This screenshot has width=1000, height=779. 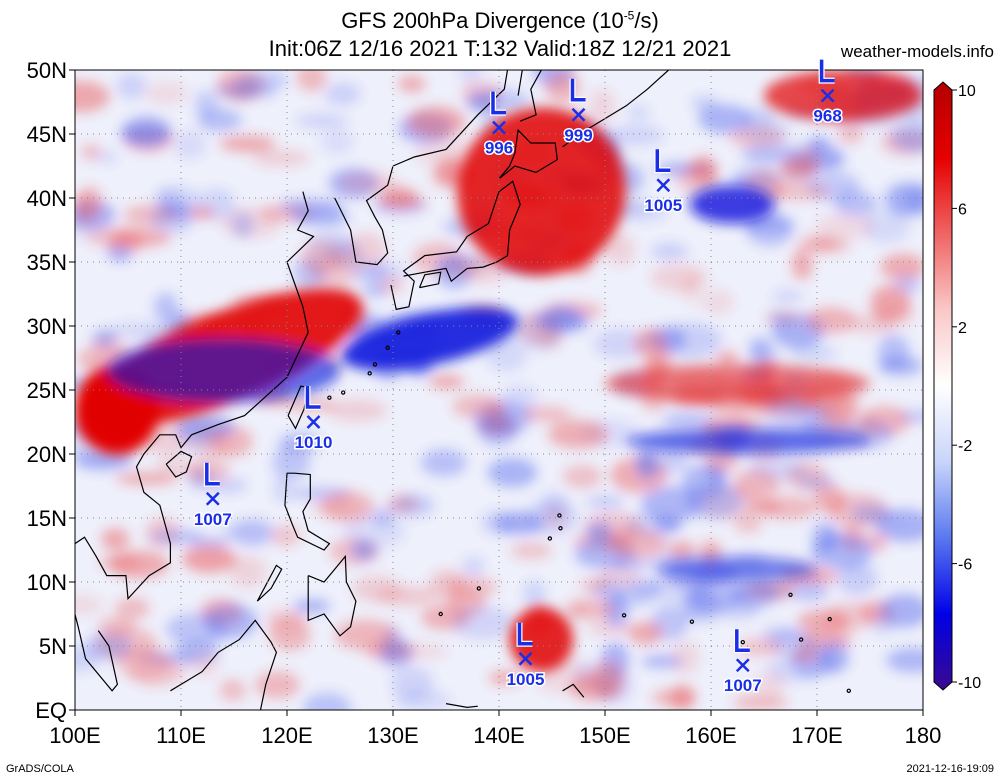 I want to click on lat-tick-label: 35N, so click(x=47, y=262).